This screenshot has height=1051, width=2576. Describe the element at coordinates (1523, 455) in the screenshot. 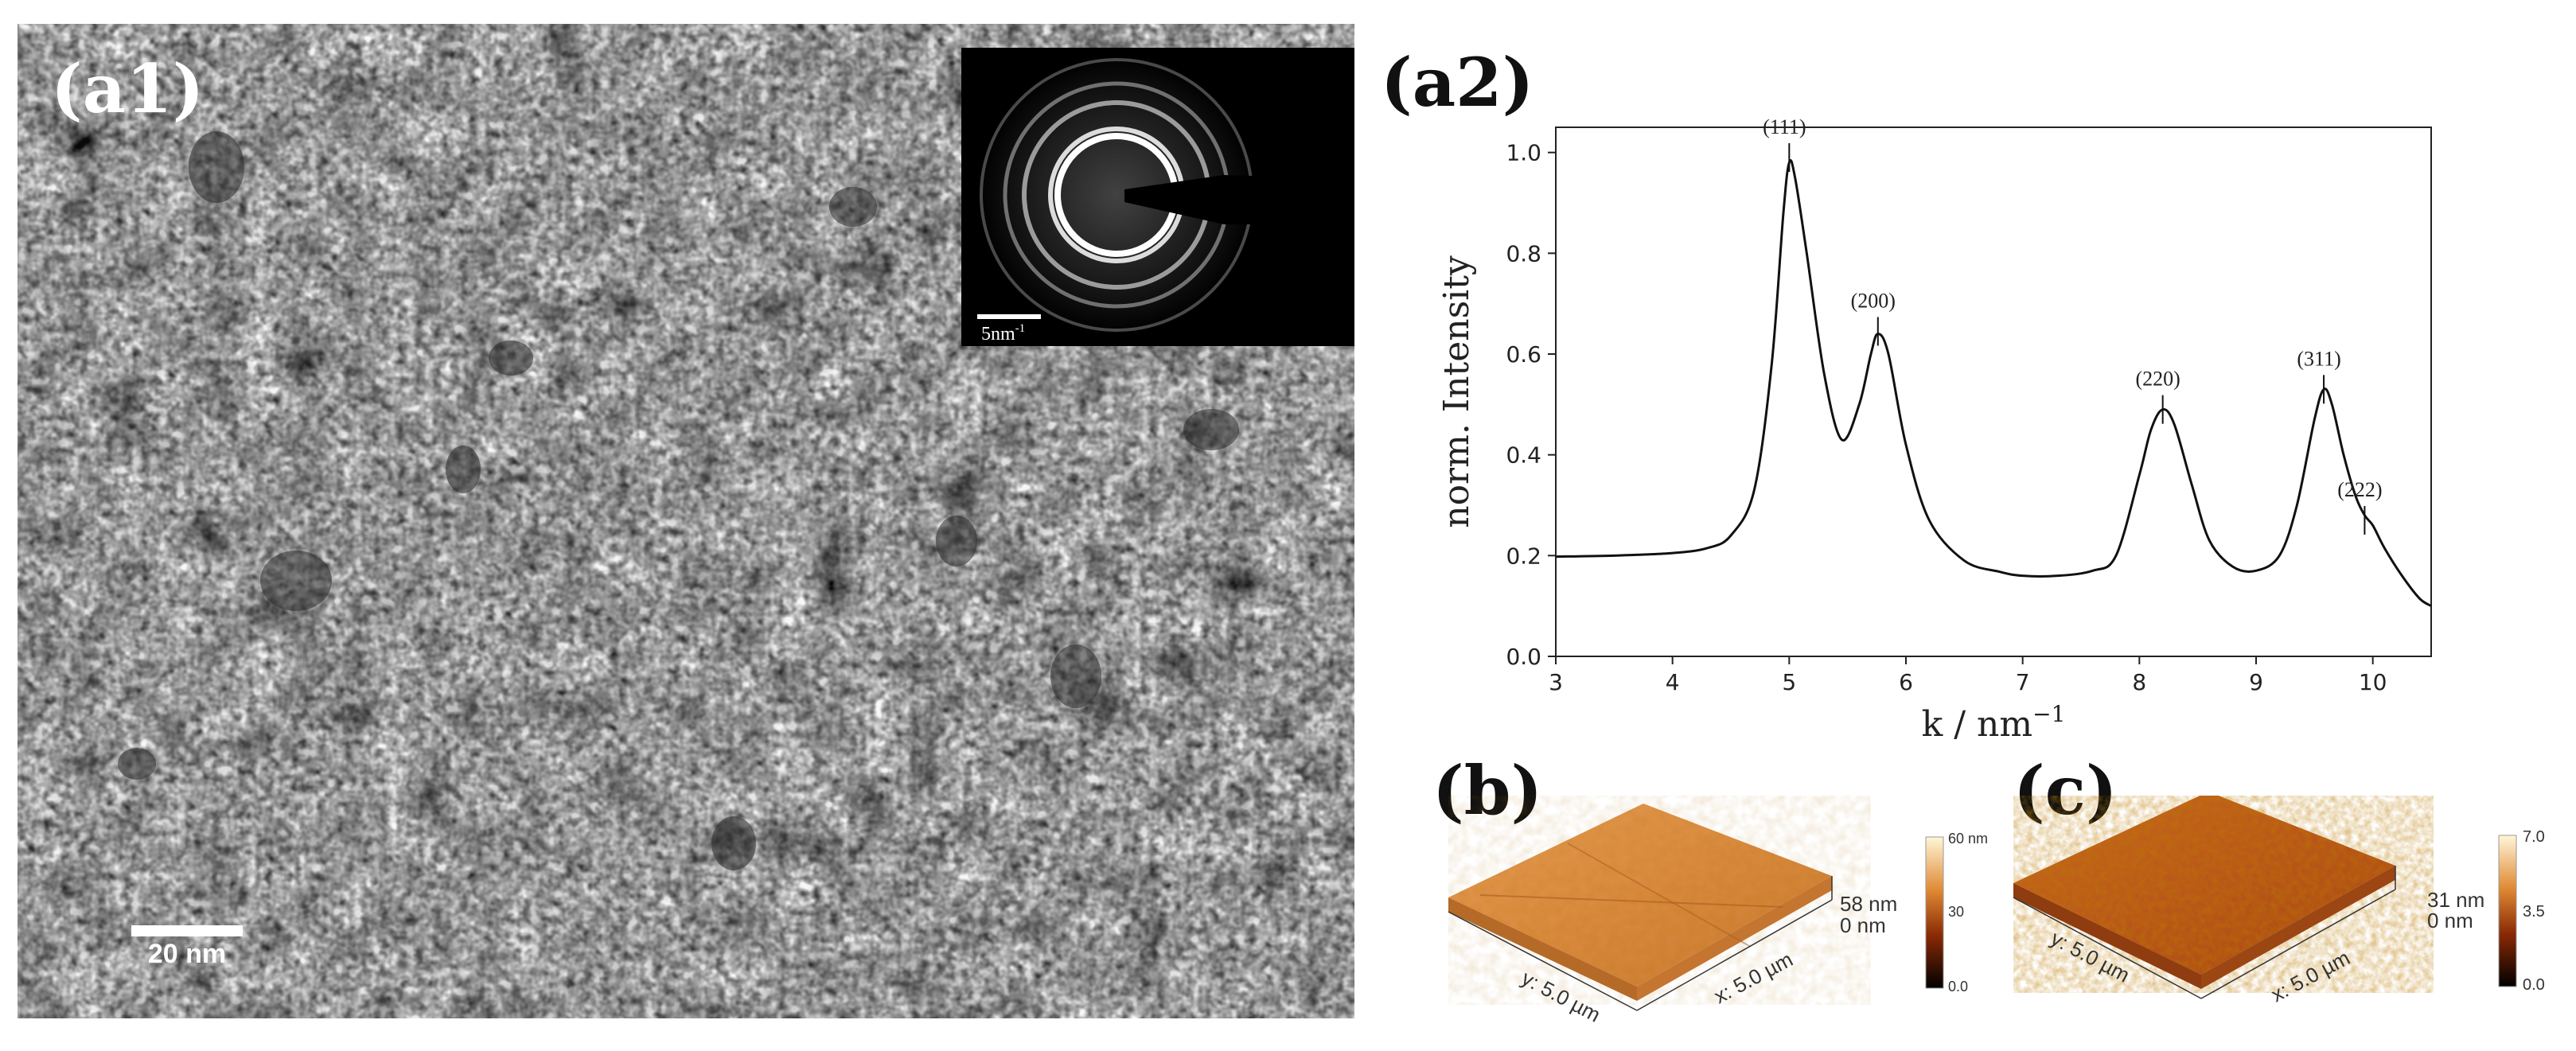

I see `y-tick-label: 0.4` at that location.